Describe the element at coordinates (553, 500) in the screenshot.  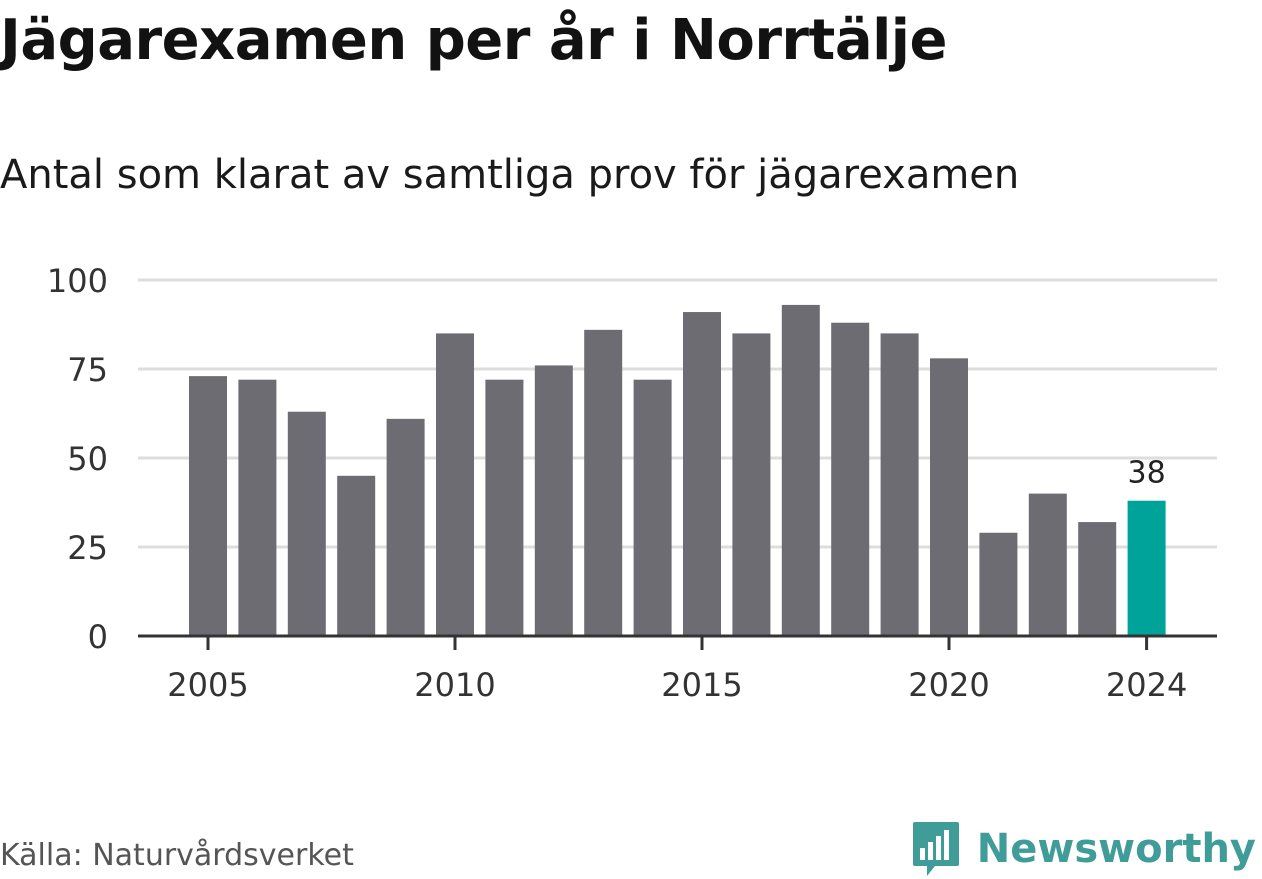
I see `bar-2012` at that location.